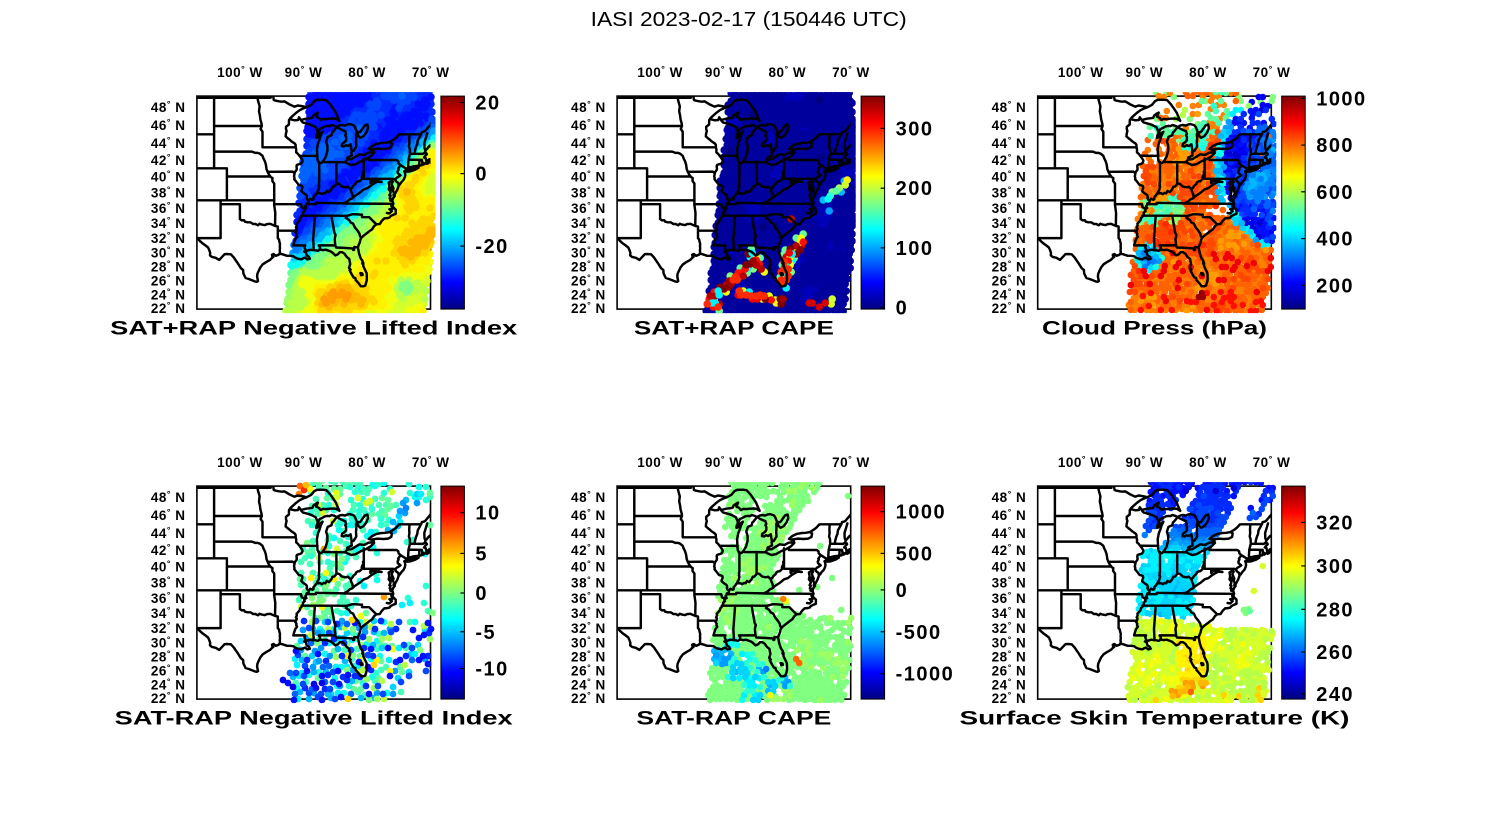  What do you see at coordinates (1341, 99) in the screenshot?
I see `svg-text: 1000` at bounding box center [1341, 99].